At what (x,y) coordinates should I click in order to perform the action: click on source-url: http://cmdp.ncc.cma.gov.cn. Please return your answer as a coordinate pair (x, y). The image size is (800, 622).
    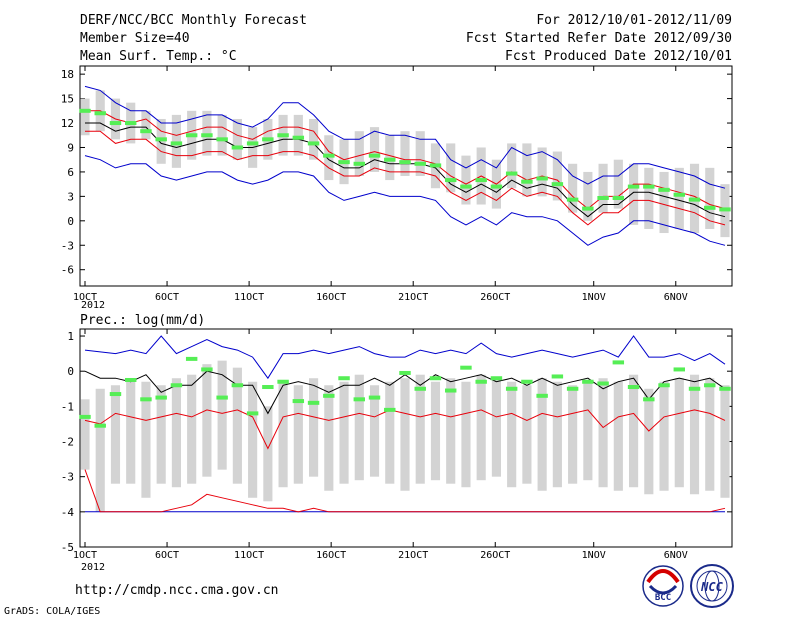
    Looking at the image, I should click on (177, 590).